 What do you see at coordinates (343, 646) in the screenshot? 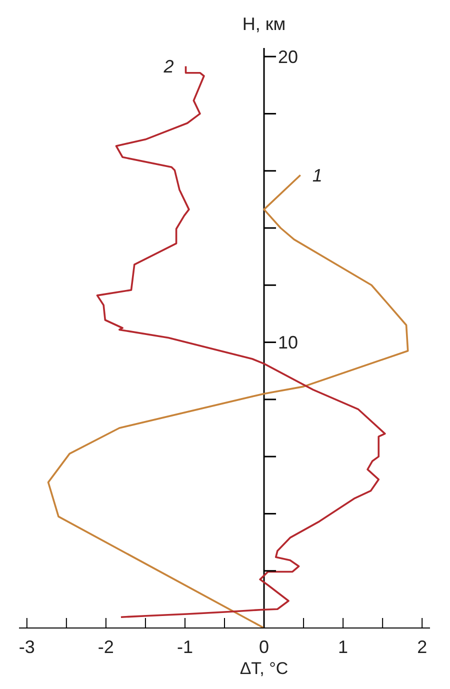
I see `x-tick-label: 1` at bounding box center [343, 646].